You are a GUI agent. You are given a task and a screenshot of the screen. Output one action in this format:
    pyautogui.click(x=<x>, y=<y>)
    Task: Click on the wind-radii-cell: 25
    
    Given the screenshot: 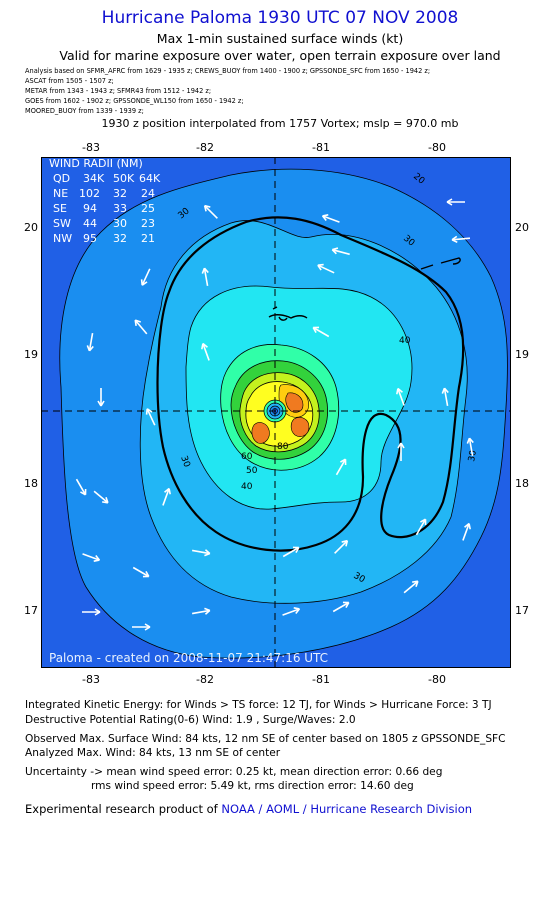 What is the action you would take?
    pyautogui.click(x=148, y=208)
    